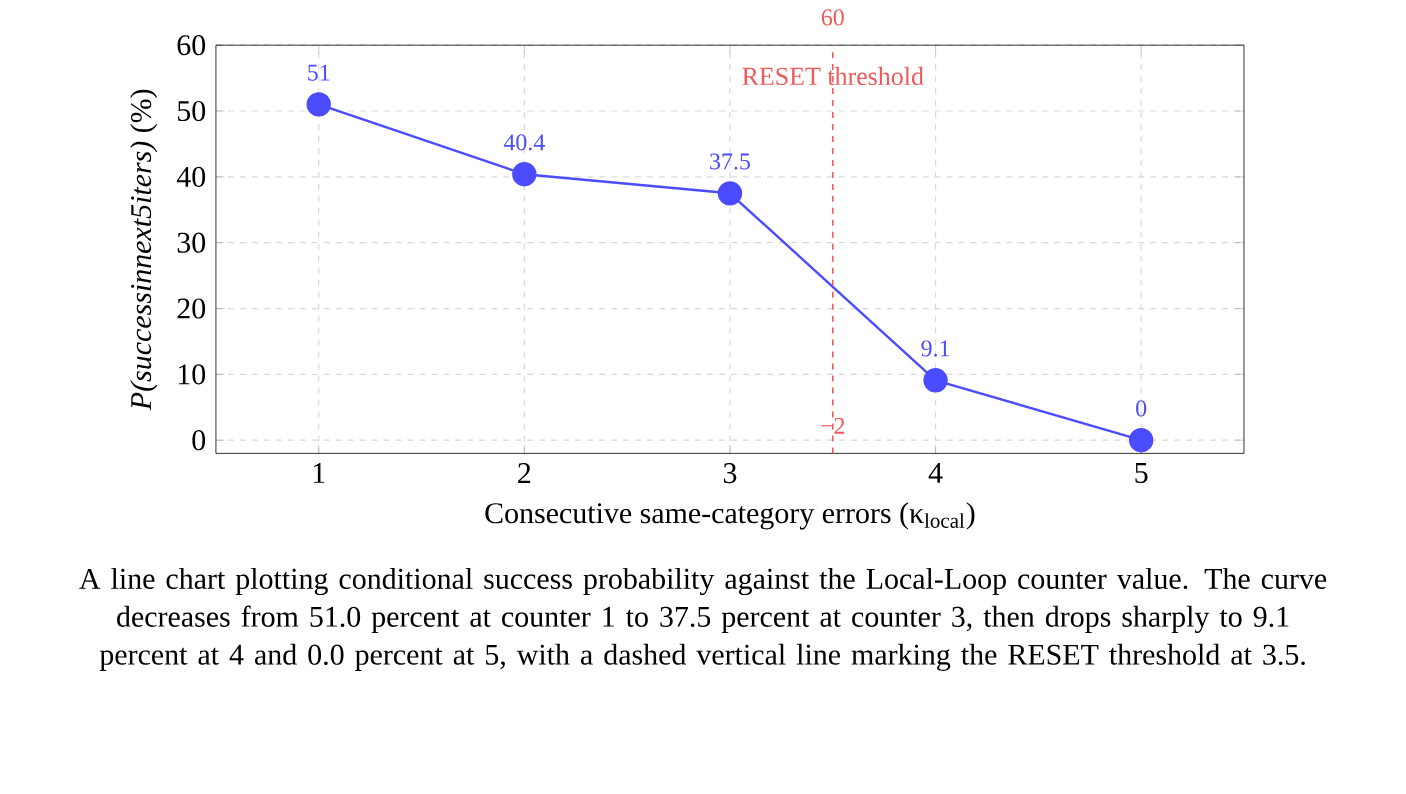  What do you see at coordinates (730, 516) in the screenshot?
I see `x-axis-title: Consecutive same-category errors (κ$_{local}$)` at bounding box center [730, 516].